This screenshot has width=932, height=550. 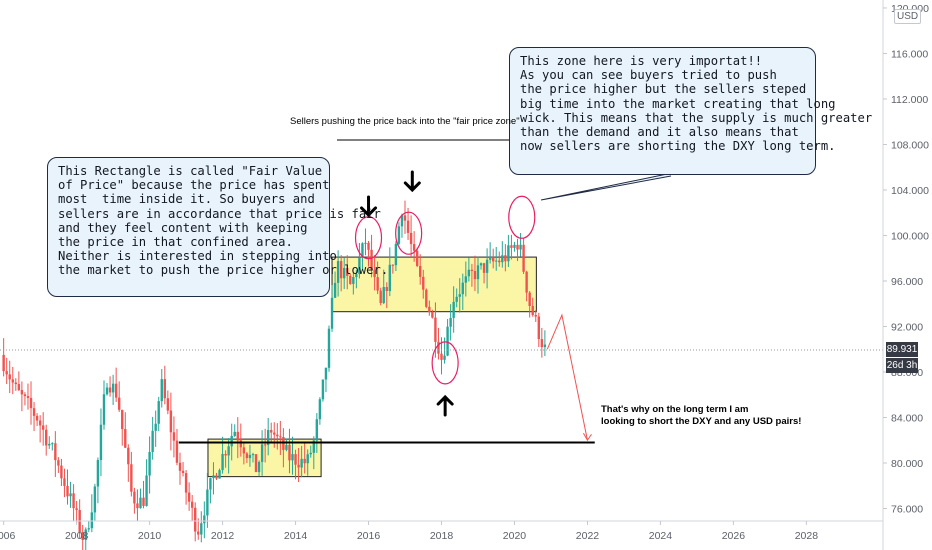 I want to click on y-tick-label: 100.000, so click(x=910, y=236).